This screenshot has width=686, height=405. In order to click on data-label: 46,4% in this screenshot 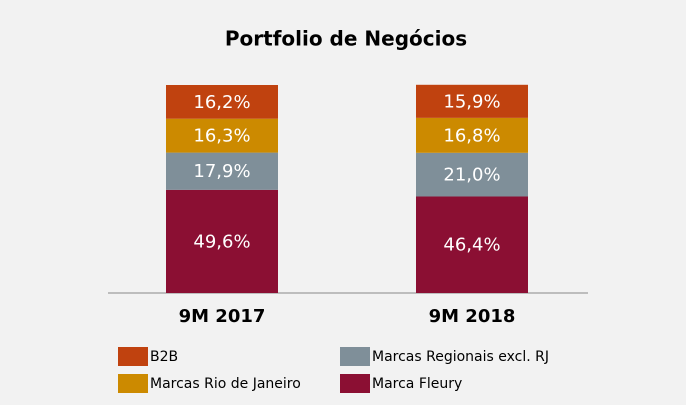, I will do `click(471, 245)`.